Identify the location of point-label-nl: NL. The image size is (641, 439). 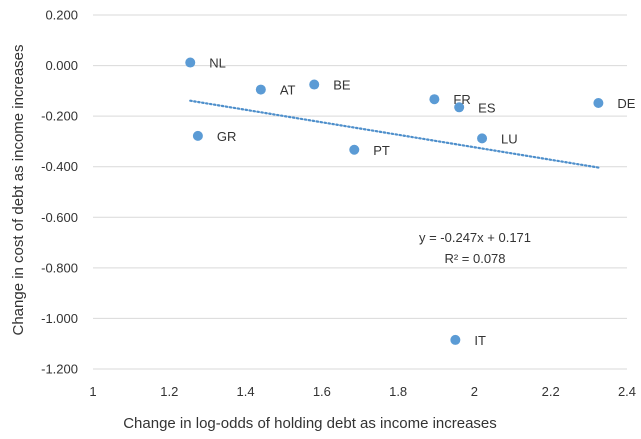
(217, 63).